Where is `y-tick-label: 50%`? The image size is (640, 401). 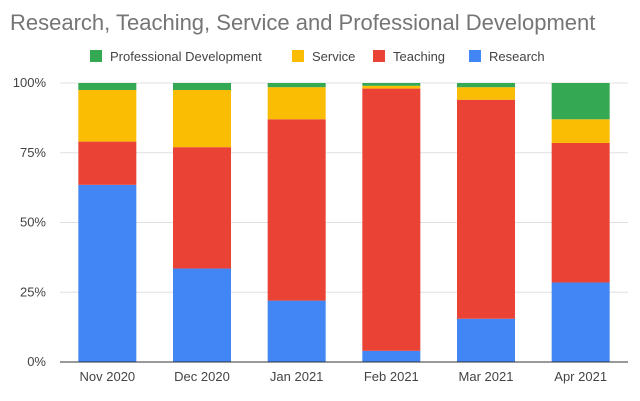
y-tick-label: 50% is located at coordinates (33, 222).